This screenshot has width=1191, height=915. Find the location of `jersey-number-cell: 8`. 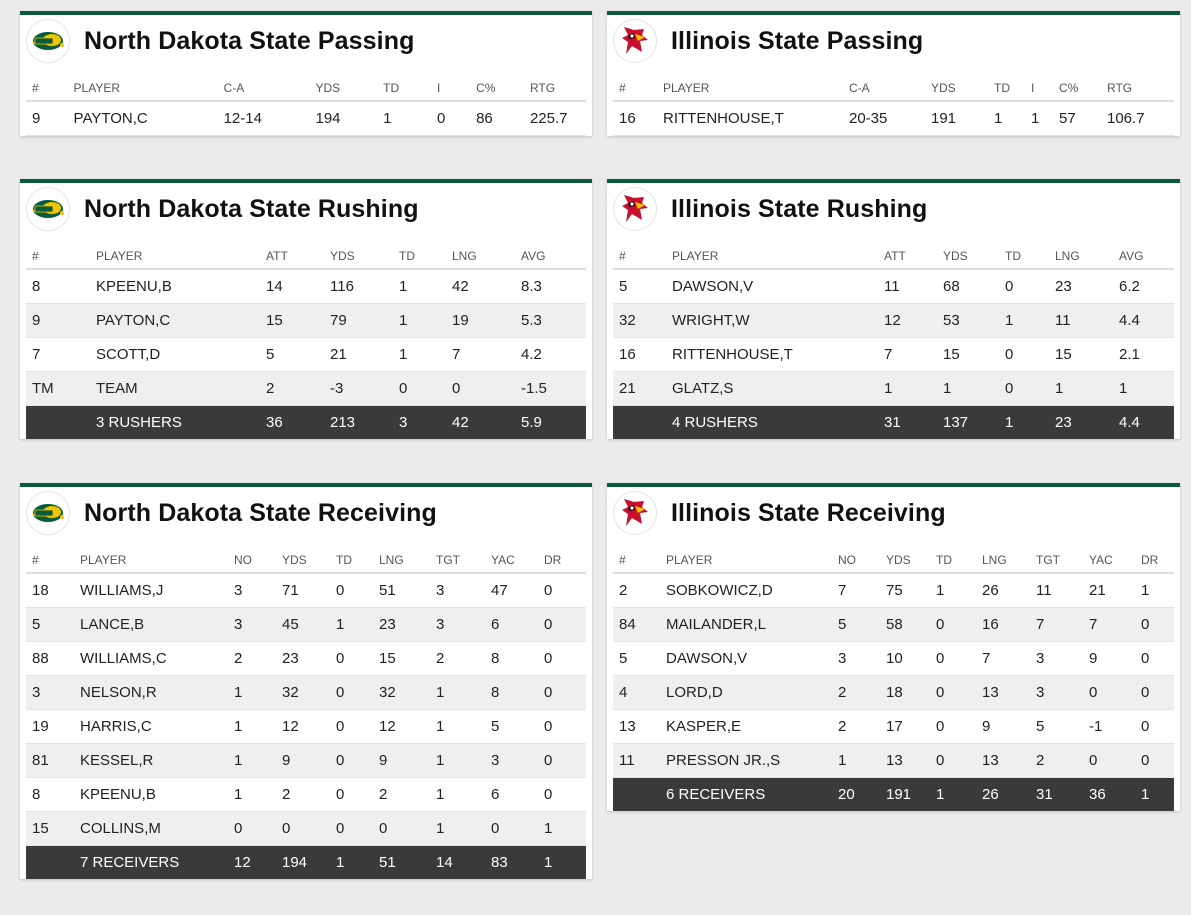

jersey-number-cell: 8 is located at coordinates (53, 794).